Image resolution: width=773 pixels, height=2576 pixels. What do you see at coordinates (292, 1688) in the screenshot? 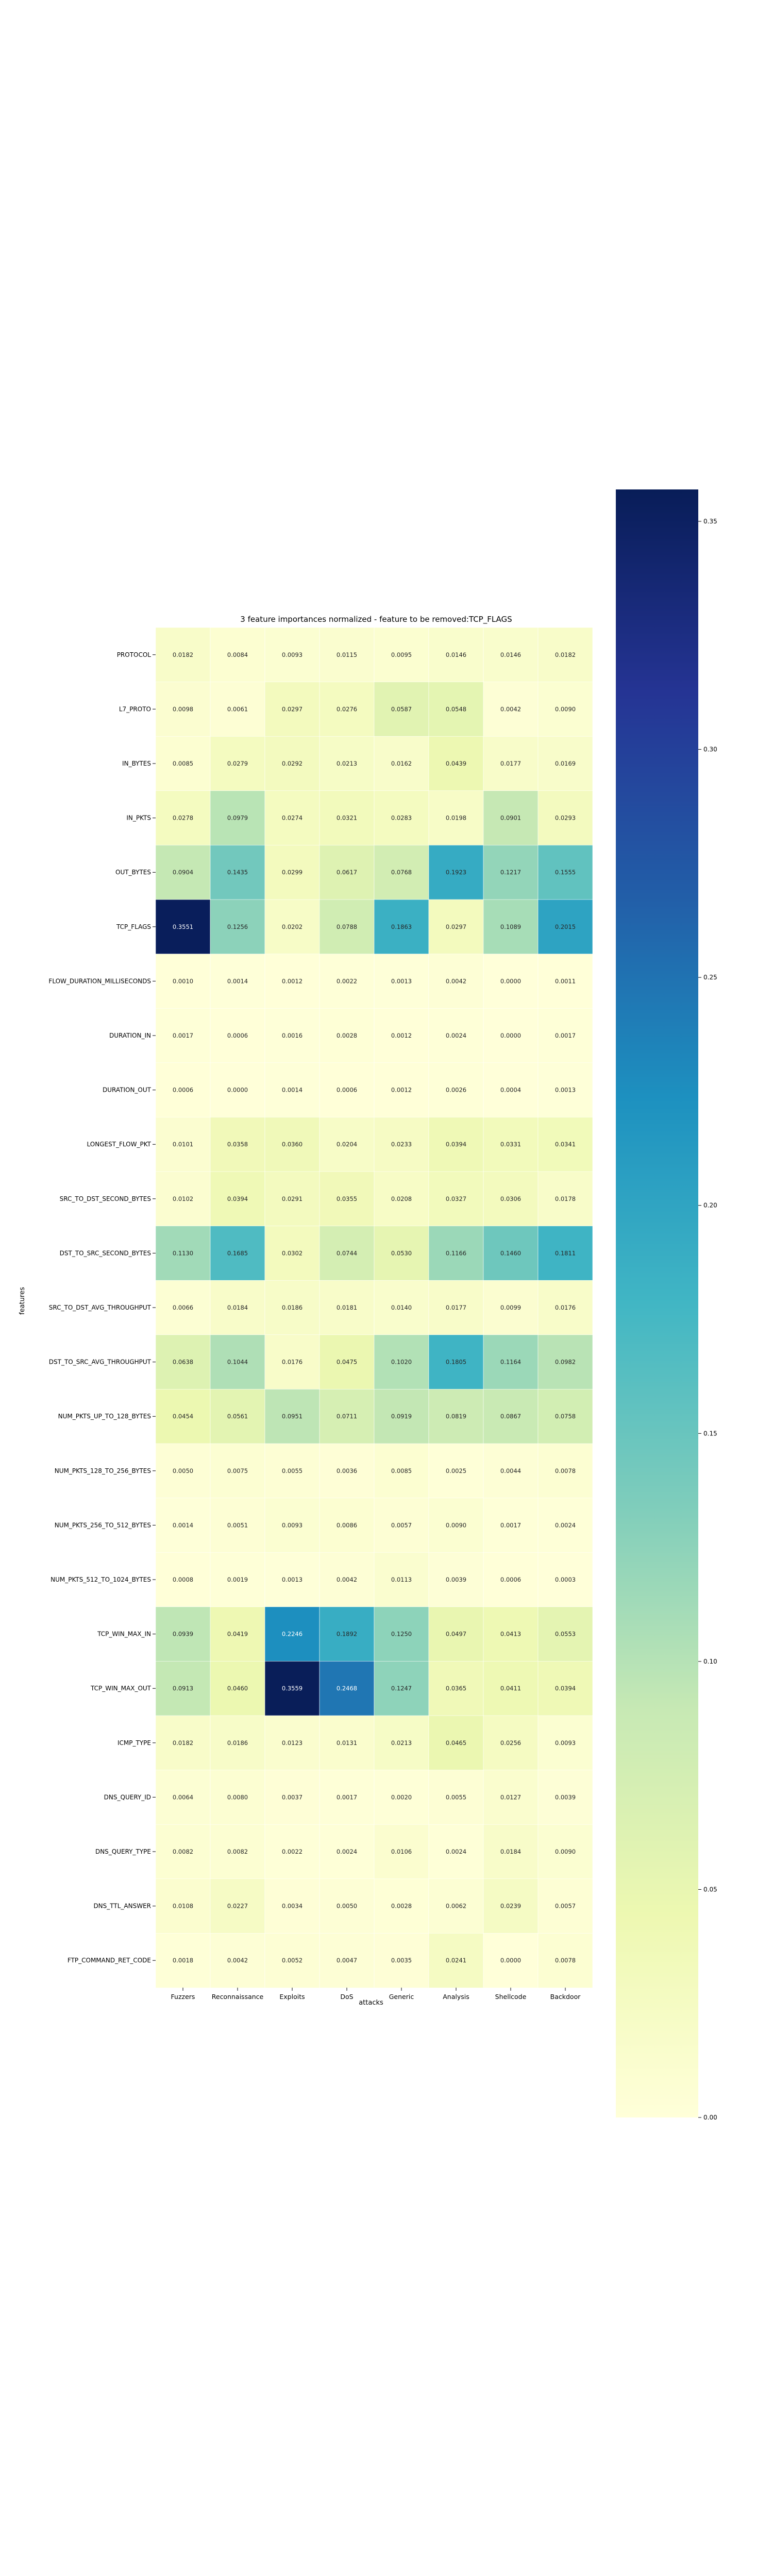
I see `cell-value-label: 0.3559` at bounding box center [292, 1688].